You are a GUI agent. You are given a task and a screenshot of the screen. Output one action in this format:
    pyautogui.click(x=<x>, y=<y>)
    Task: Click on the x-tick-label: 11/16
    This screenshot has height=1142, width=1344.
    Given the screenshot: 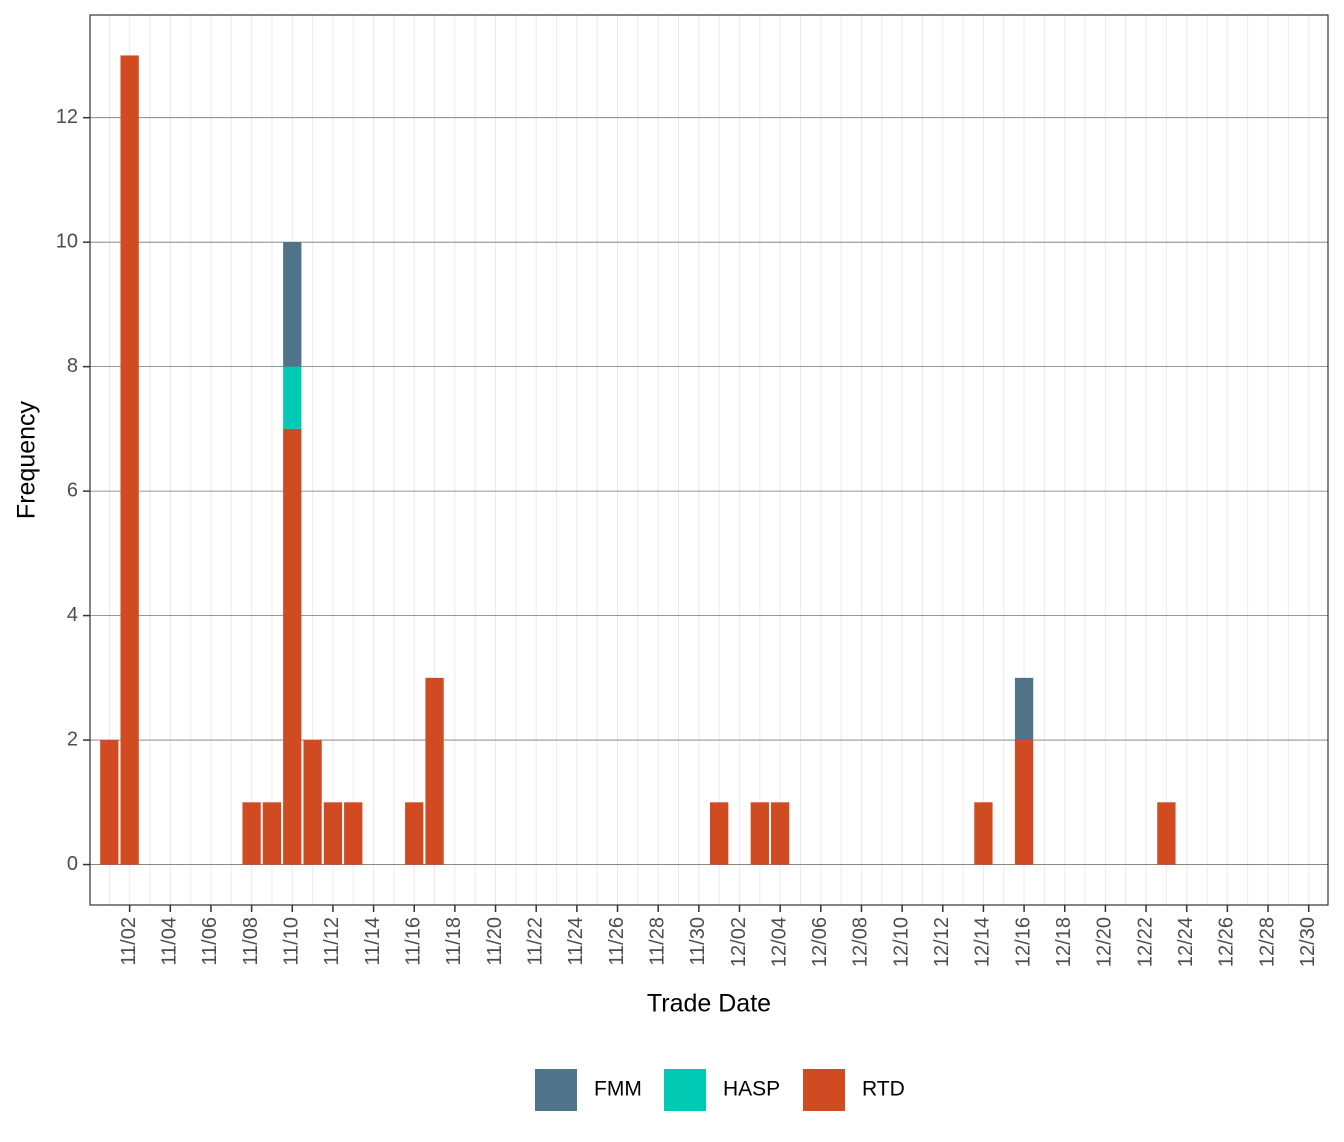 What is the action you would take?
    pyautogui.click(x=414, y=941)
    